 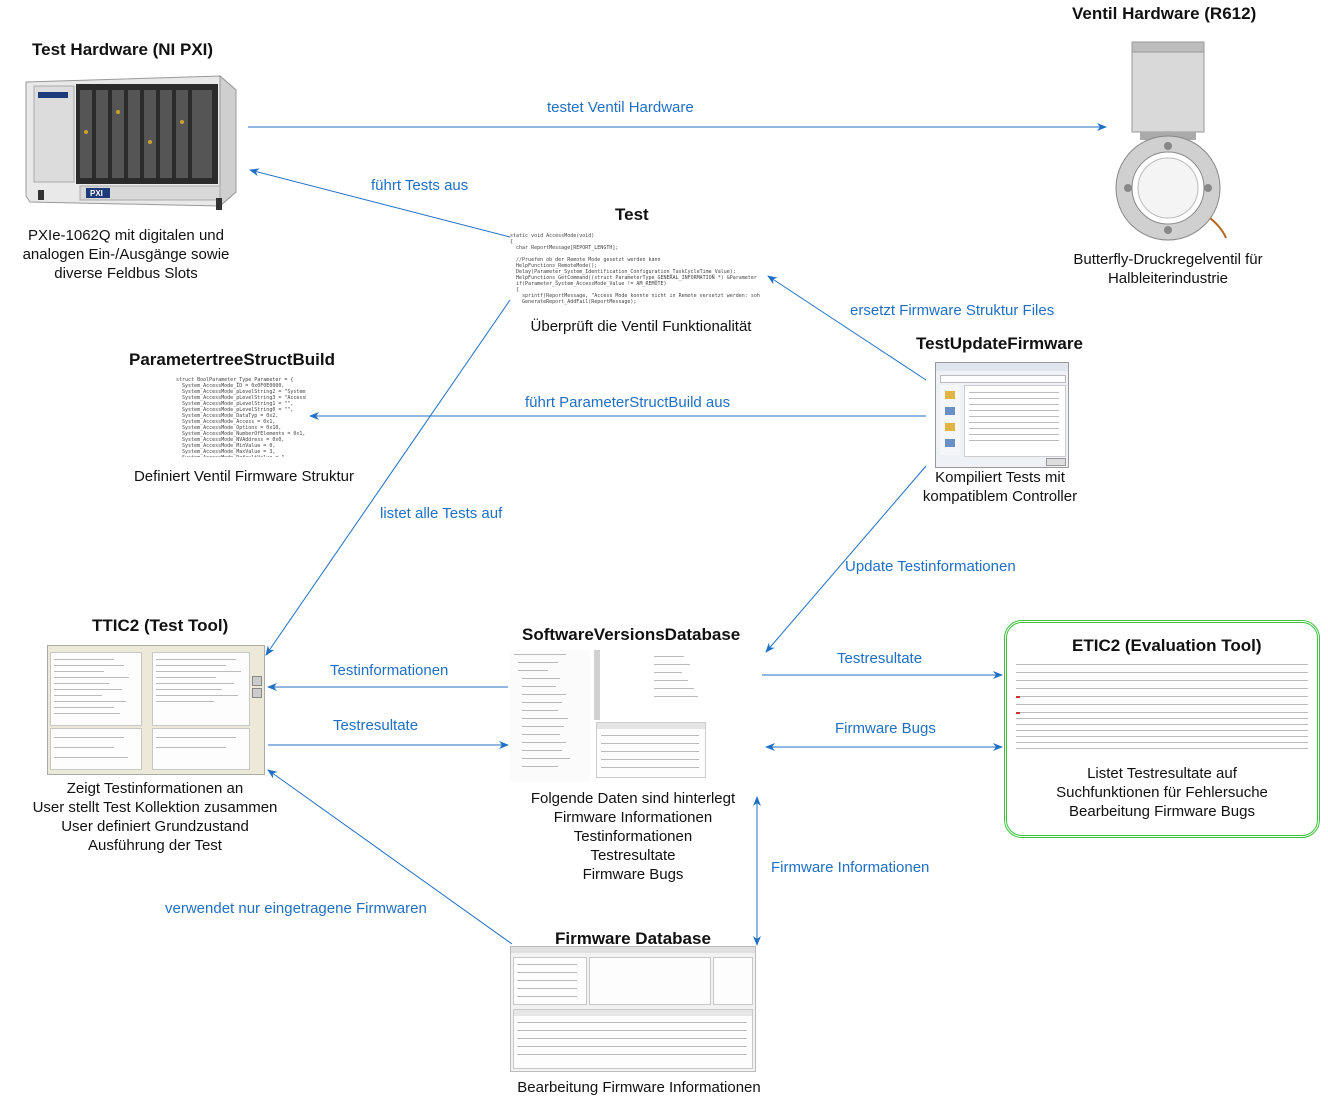 I want to click on test-title: Test, so click(x=632, y=214).